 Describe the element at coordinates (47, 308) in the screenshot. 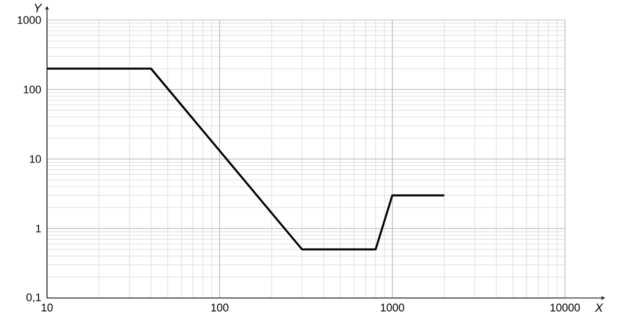

I see `x-tick-label: 10` at that location.